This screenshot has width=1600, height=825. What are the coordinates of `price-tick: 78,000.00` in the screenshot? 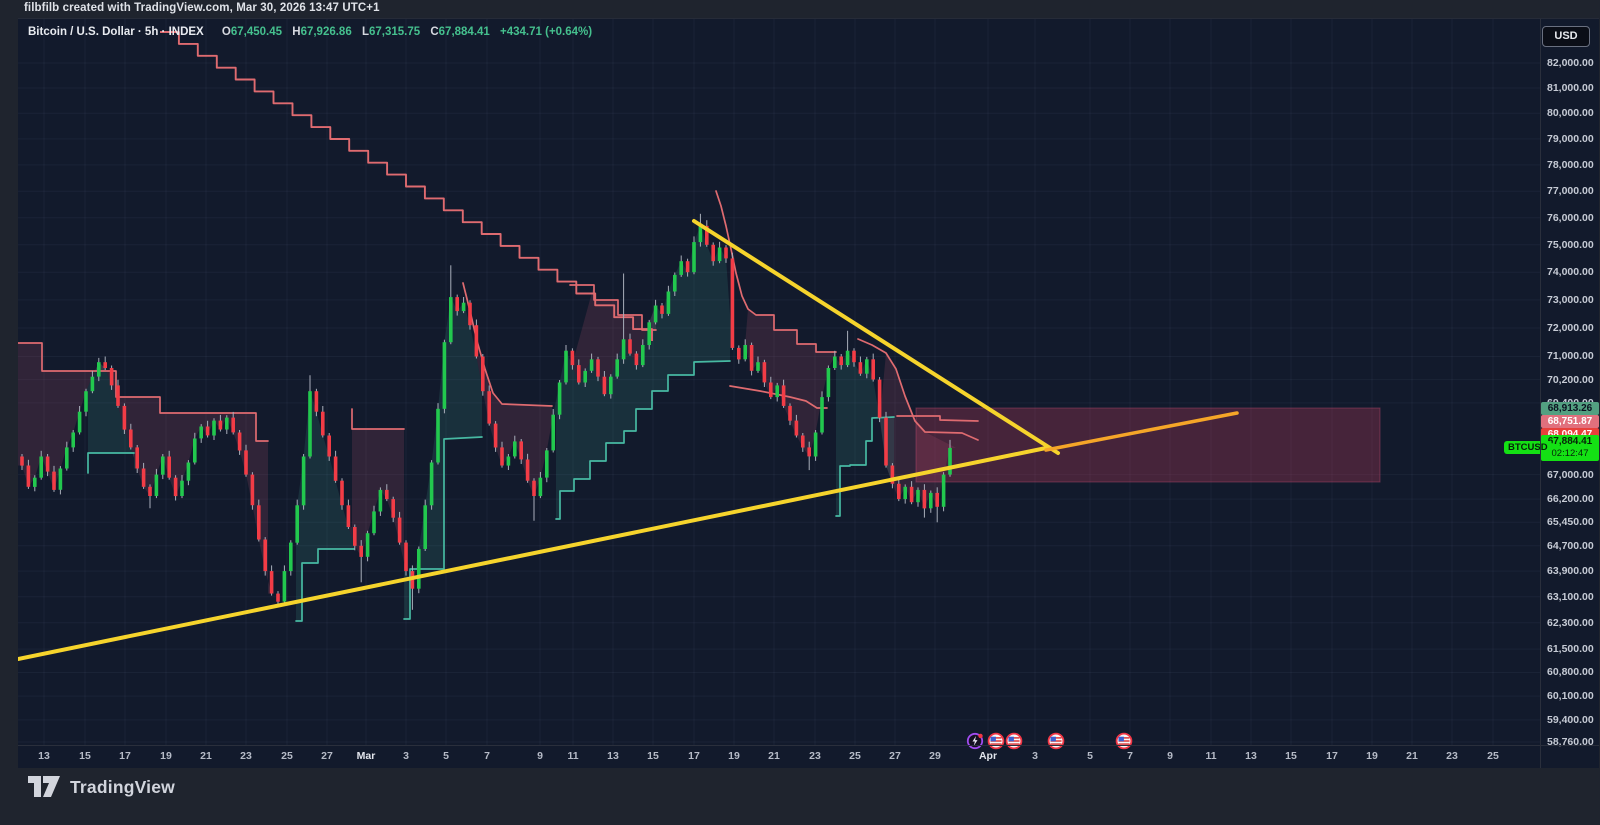 It's located at (1570, 165).